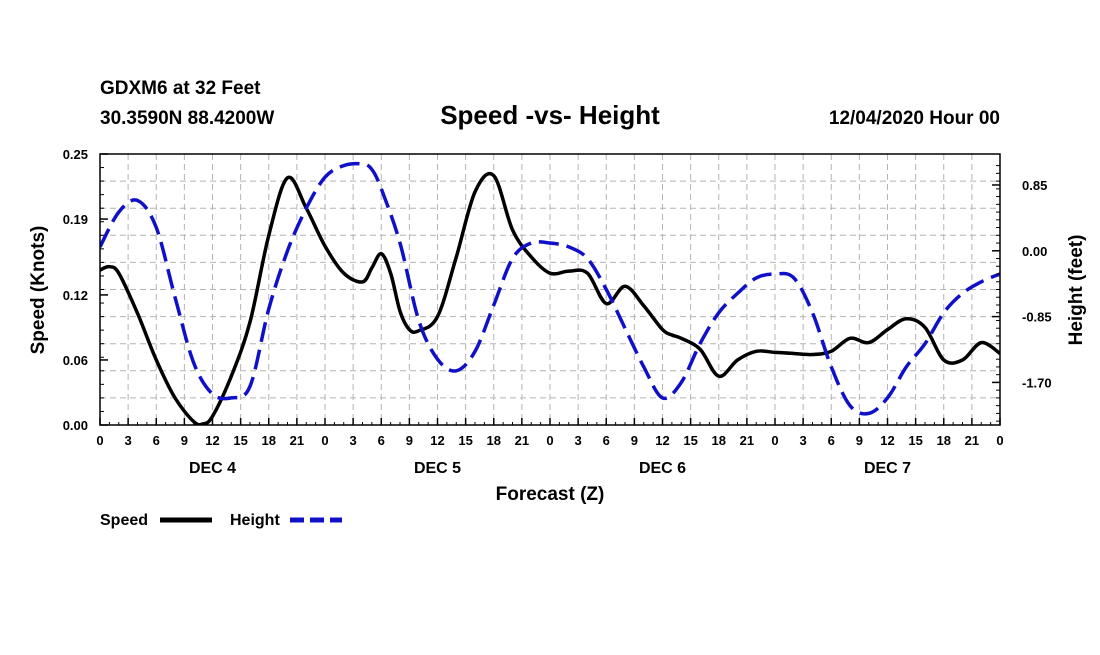 Image resolution: width=1100 pixels, height=655 pixels. What do you see at coordinates (187, 118) in the screenshot?
I see `coords-label: 30.3590N 88.4200W` at bounding box center [187, 118].